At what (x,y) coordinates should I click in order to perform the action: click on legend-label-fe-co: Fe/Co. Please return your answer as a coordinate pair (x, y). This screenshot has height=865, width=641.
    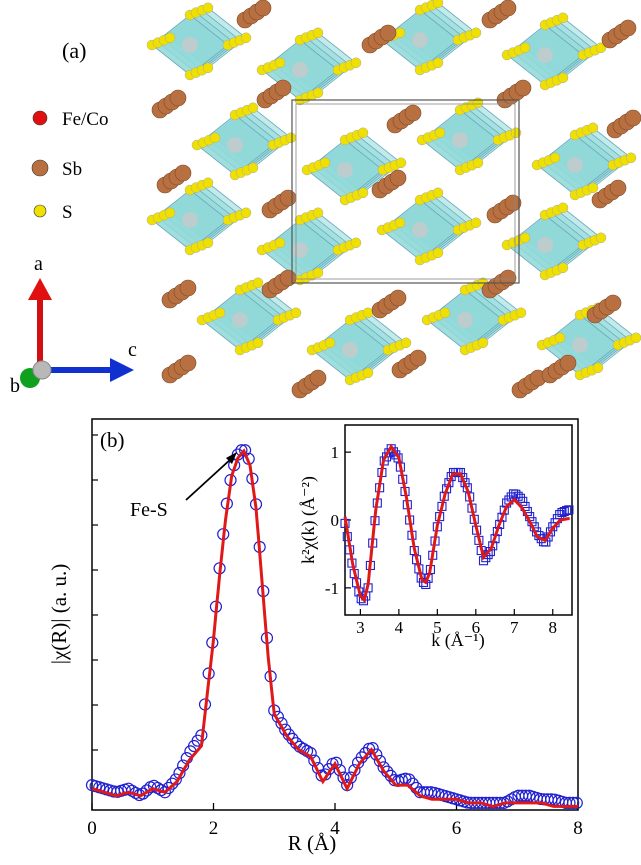
    Looking at the image, I should click on (85, 119).